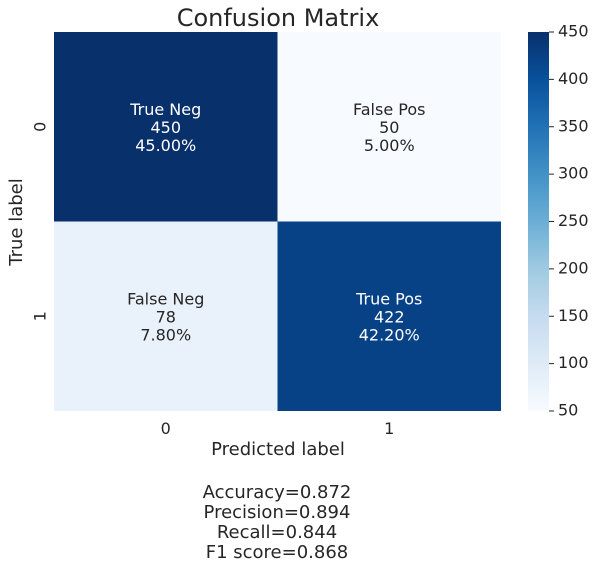 This screenshot has width=592, height=574. Describe the element at coordinates (165, 145) in the screenshot. I see `cell-percent-0-0: 45.00%` at that location.